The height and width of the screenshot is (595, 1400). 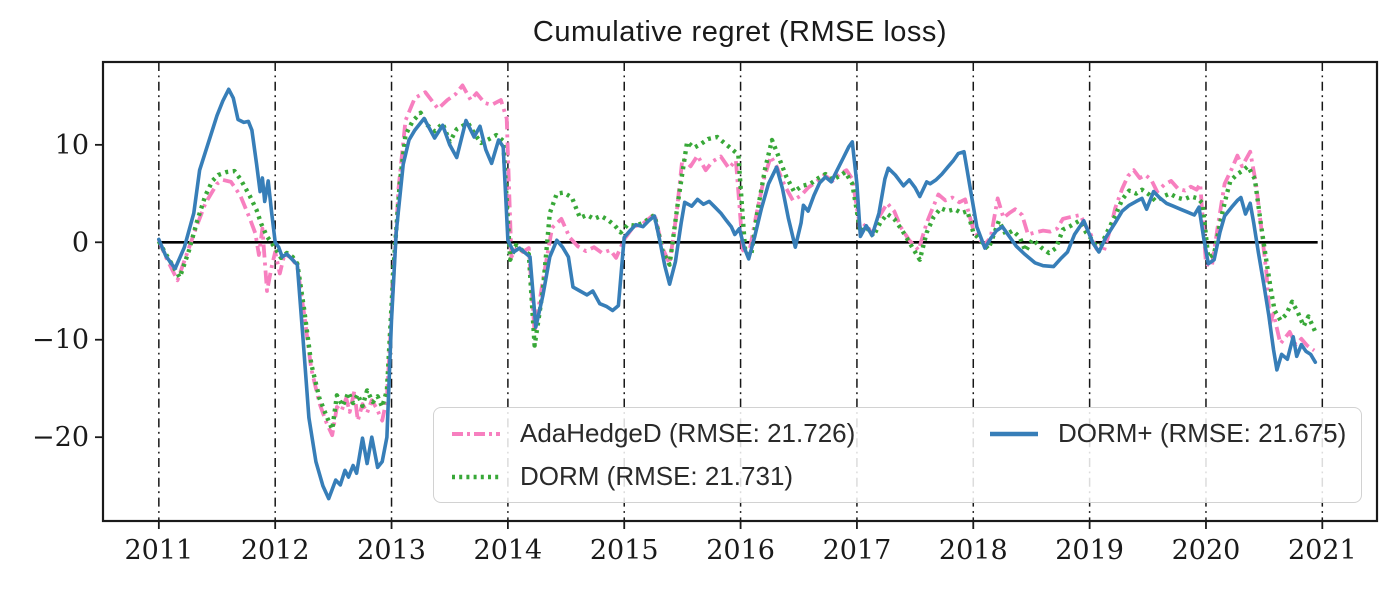 I want to click on x-tick-label: 2012, so click(x=275, y=550).